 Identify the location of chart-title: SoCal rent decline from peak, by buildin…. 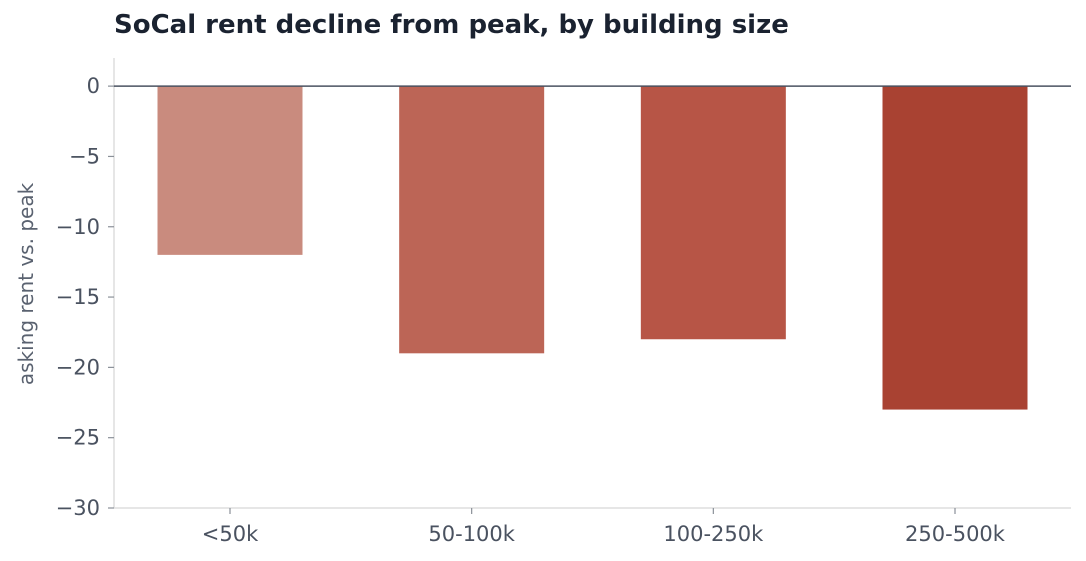
(451, 25).